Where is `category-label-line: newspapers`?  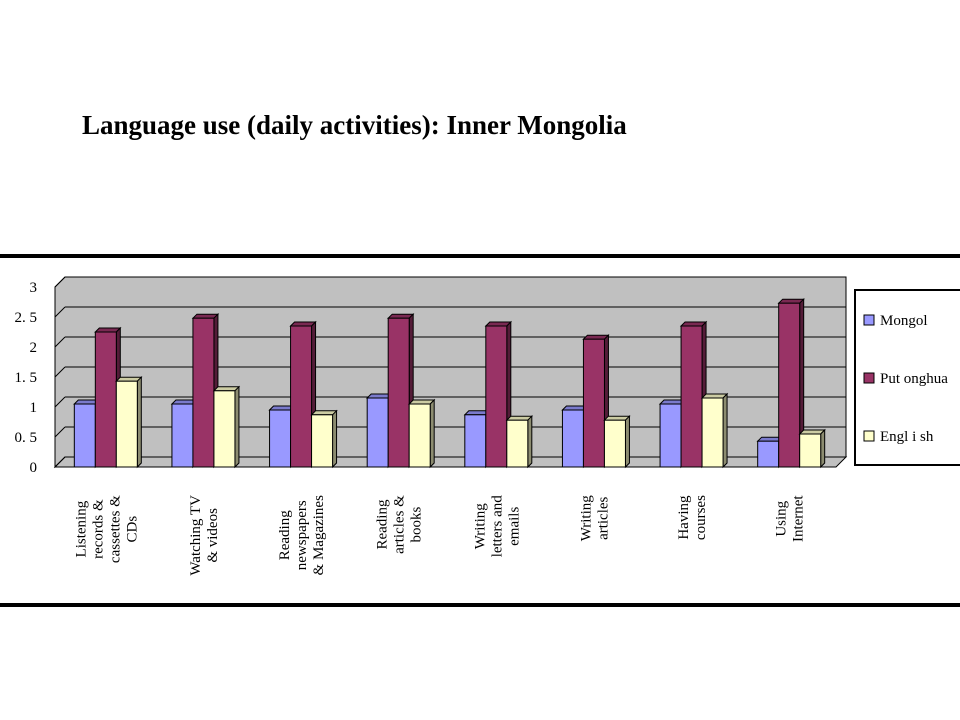 category-label-line: newspapers is located at coordinates (302, 535).